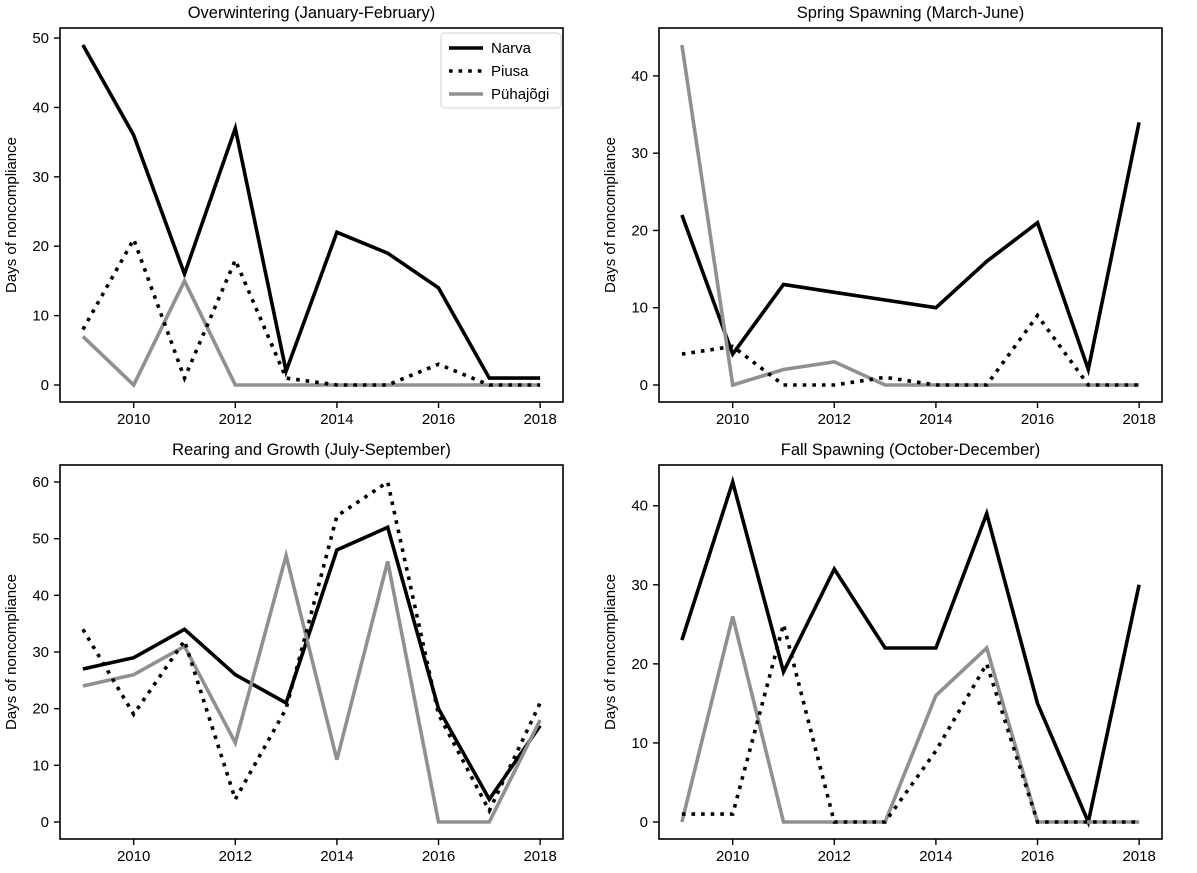 The width and height of the screenshot is (1197, 873). What do you see at coordinates (910, 13) in the screenshot?
I see `chart-title: Spring Spawning (March-June)` at bounding box center [910, 13].